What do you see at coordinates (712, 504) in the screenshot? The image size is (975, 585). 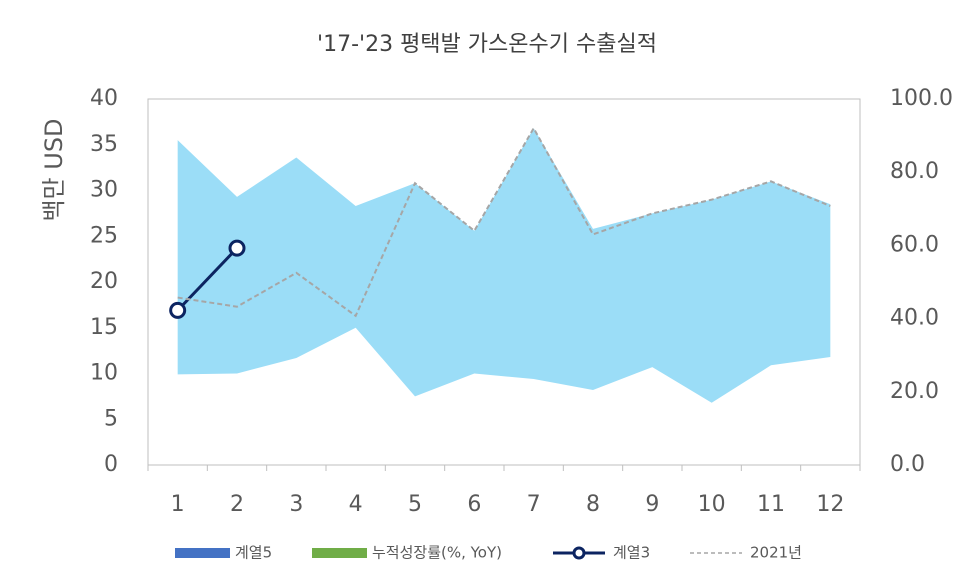 I see `x-tick-label: 10` at bounding box center [712, 504].